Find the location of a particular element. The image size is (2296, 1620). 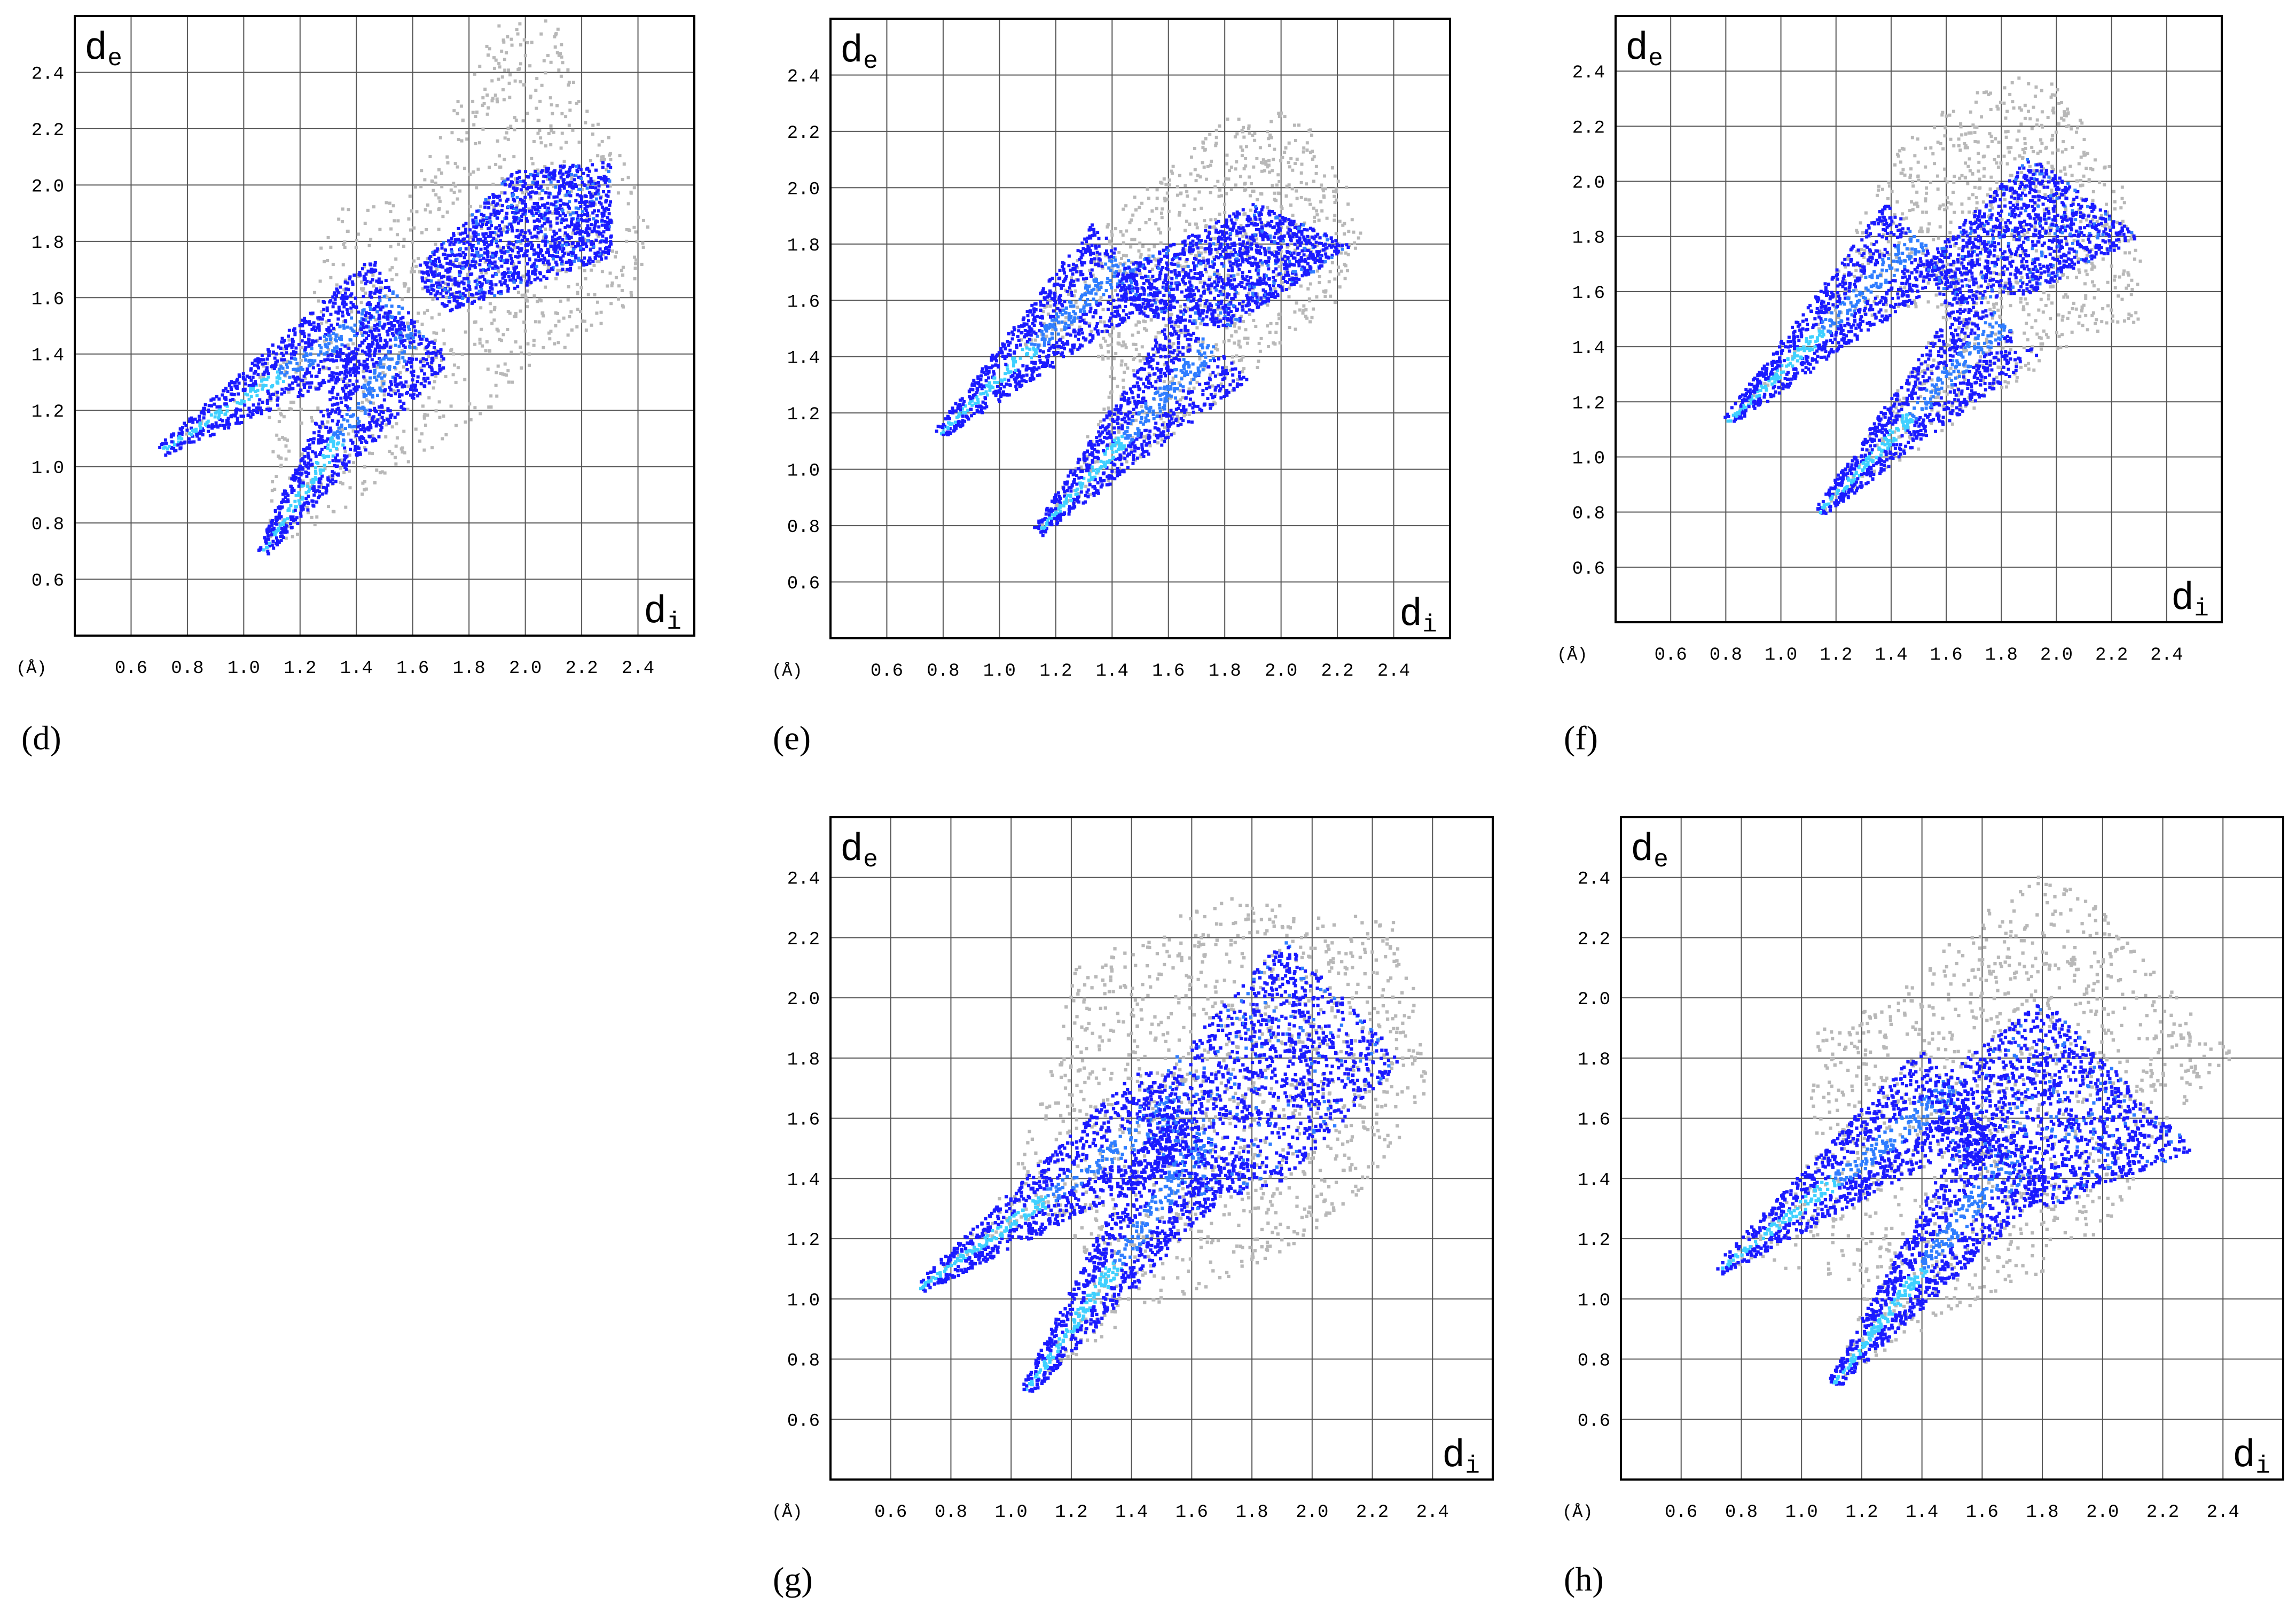

y-tick-label: 1.0 is located at coordinates (48, 469).